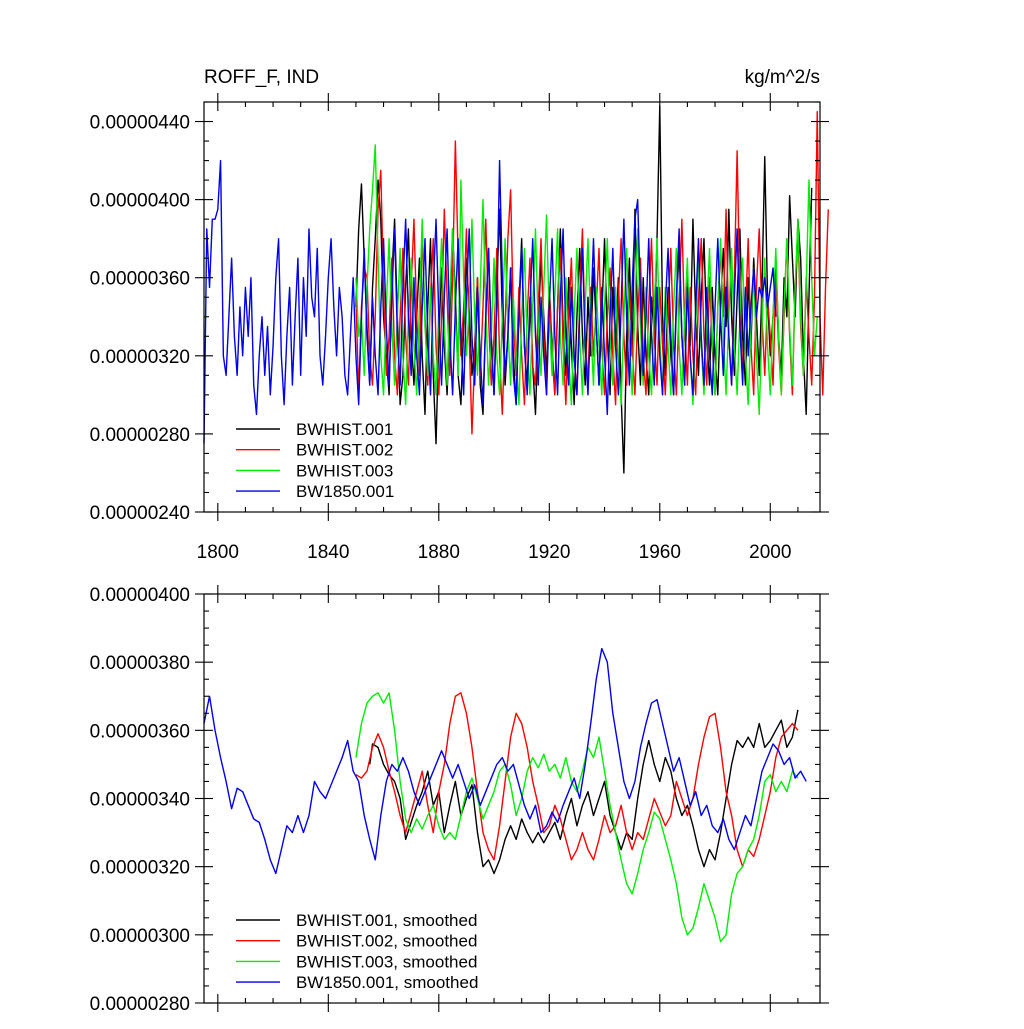 This screenshot has width=1024, height=1029. What do you see at coordinates (770, 552) in the screenshot?
I see `x-tick-label: 2000` at bounding box center [770, 552].